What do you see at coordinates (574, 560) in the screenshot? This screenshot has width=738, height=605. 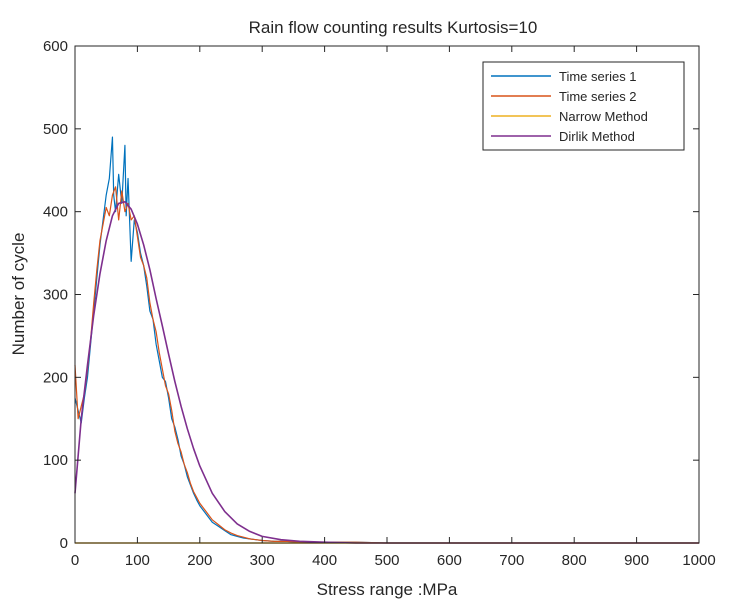 I see `x-tick-label: 800` at bounding box center [574, 560].